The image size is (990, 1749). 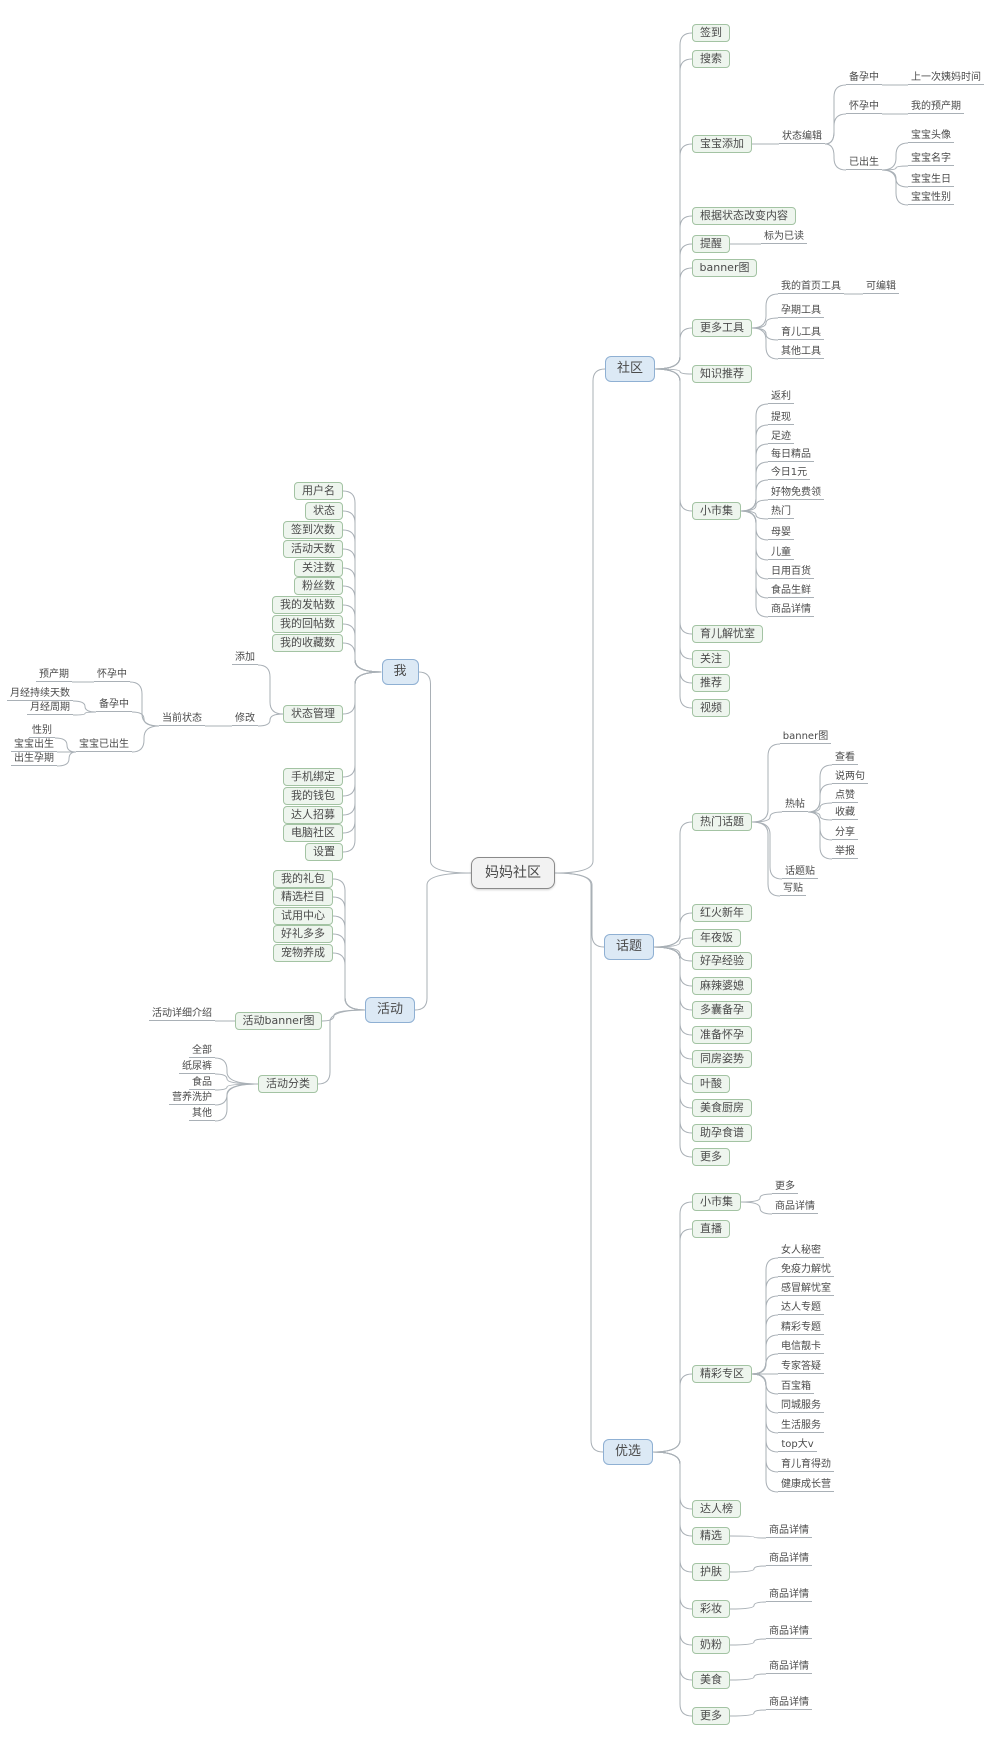 I want to click on sub-topic: 好孕经验, so click(x=722, y=961).